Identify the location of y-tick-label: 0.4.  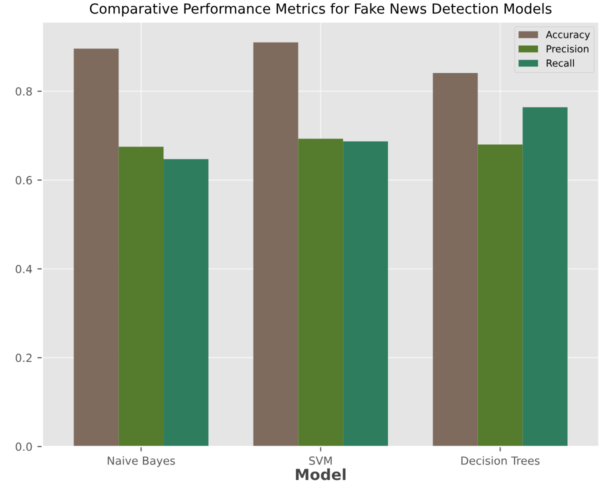
(24, 269).